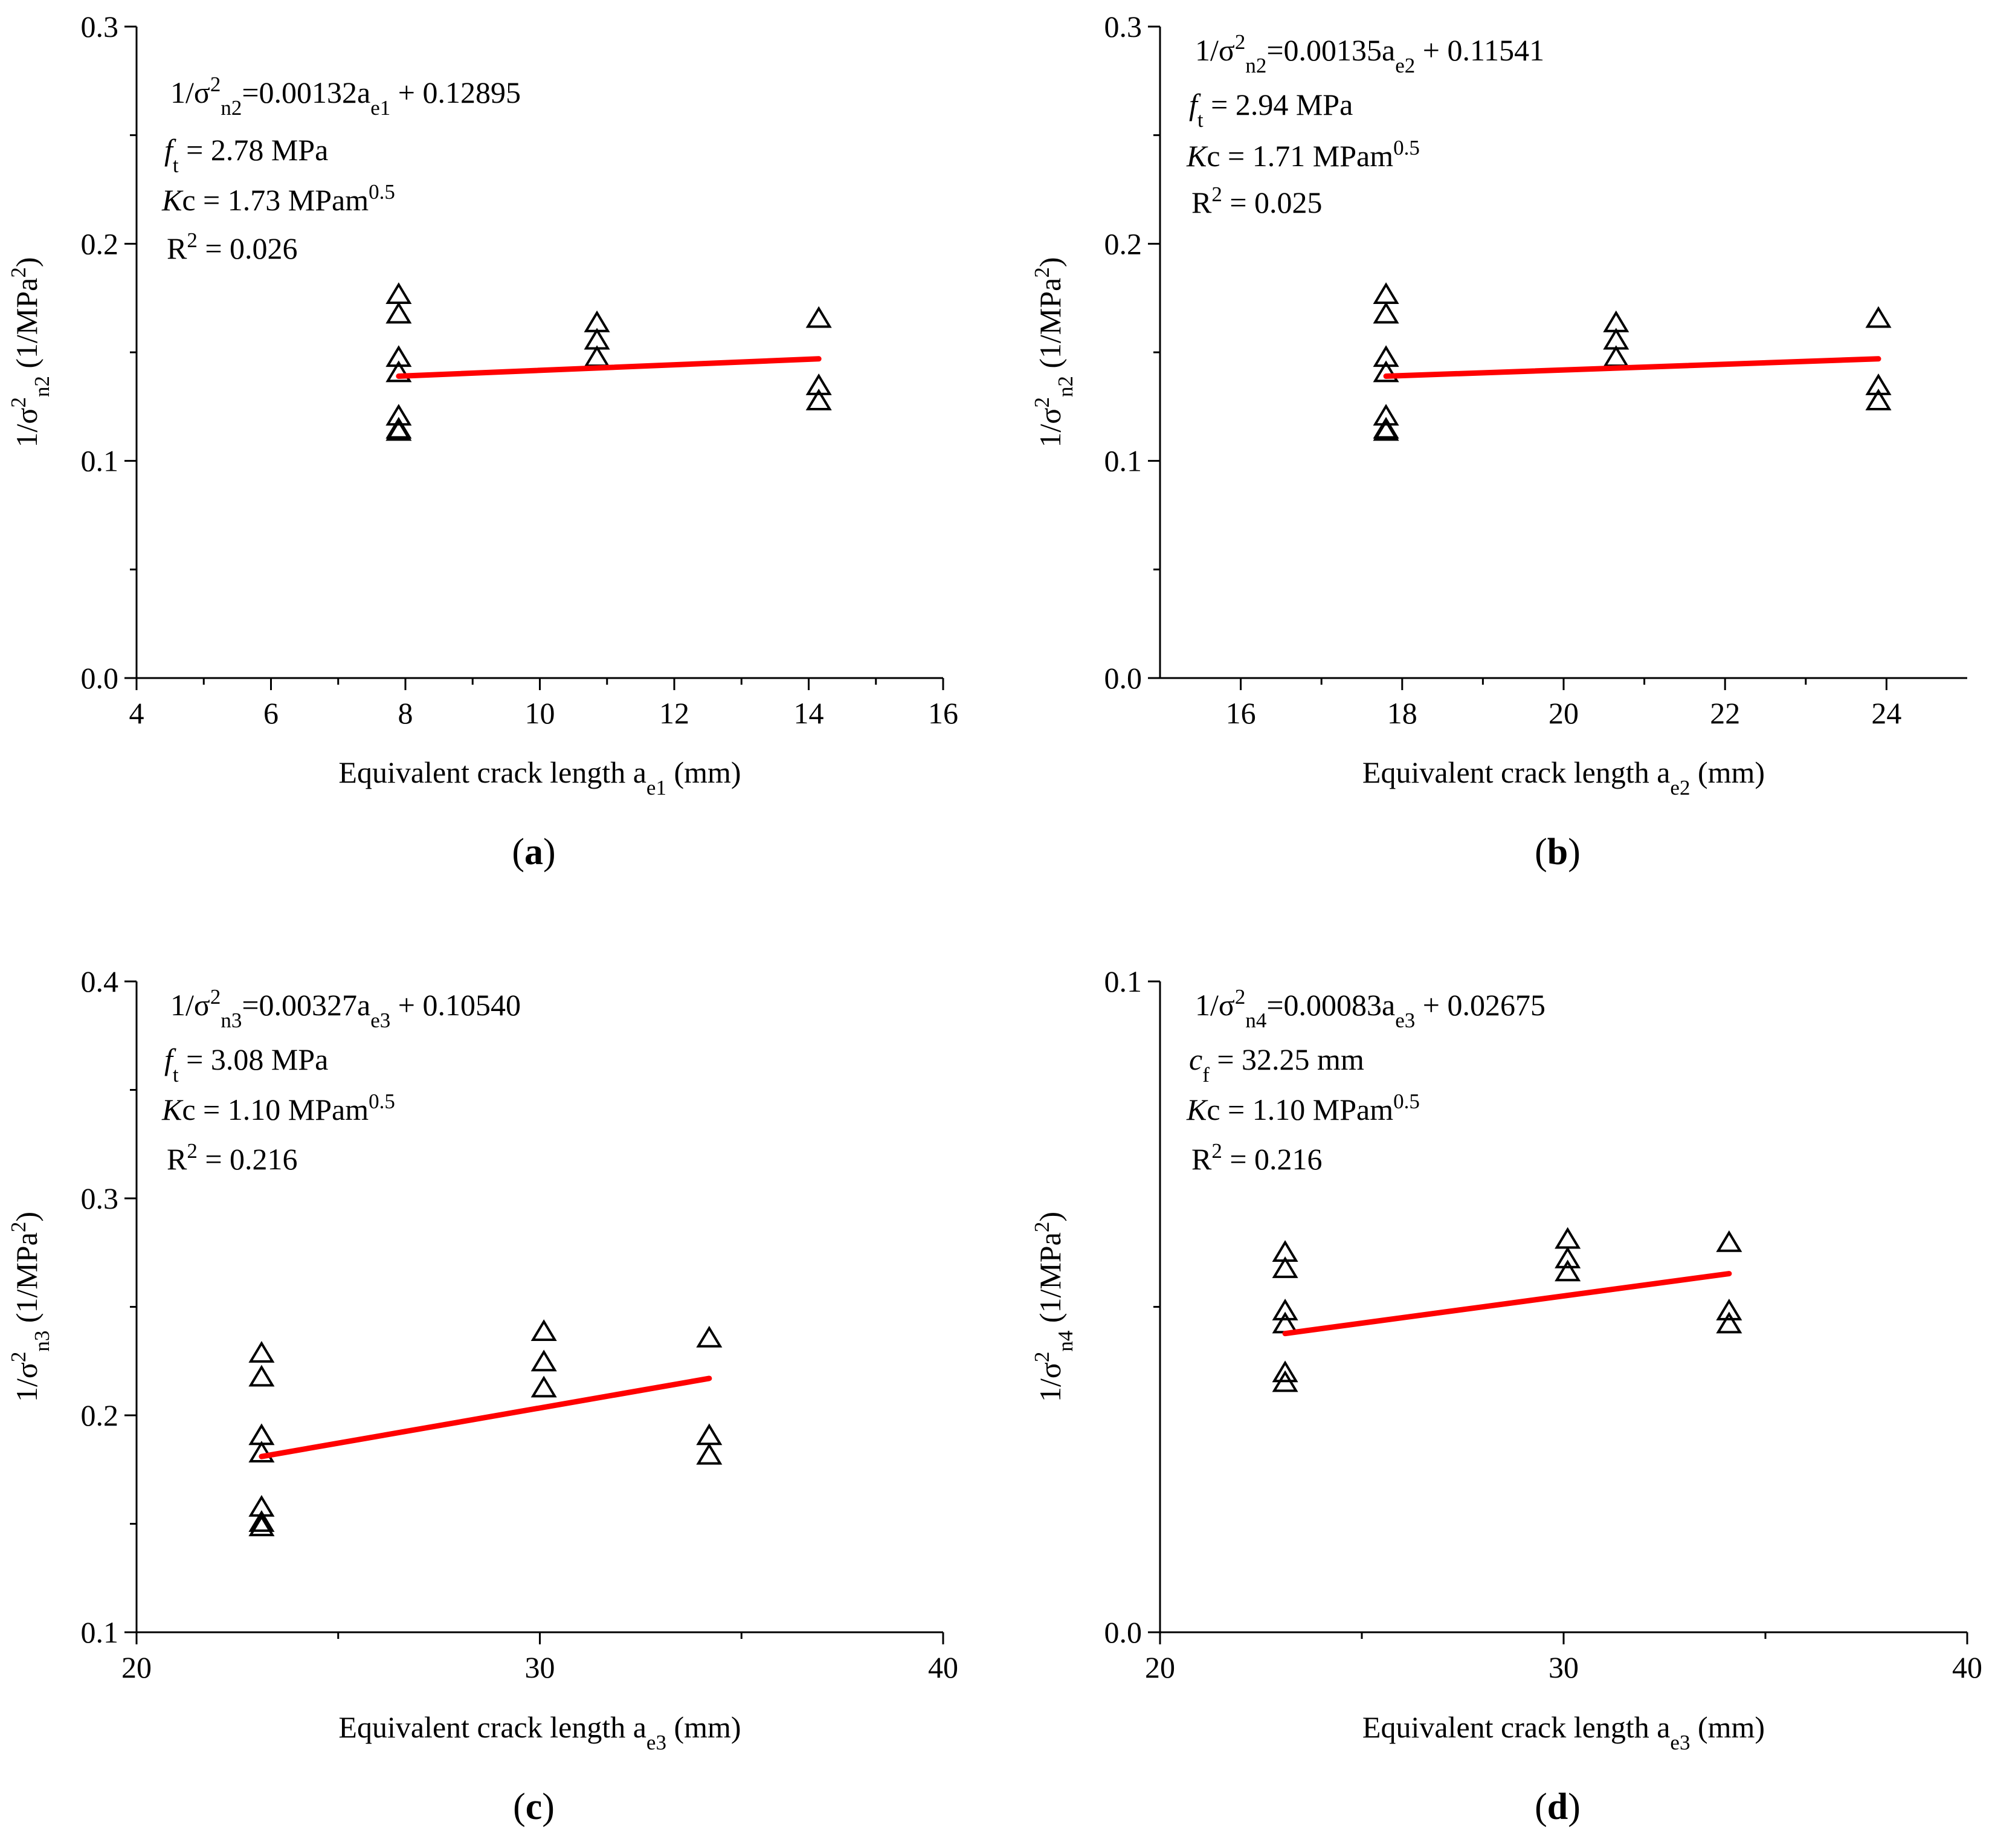 The height and width of the screenshot is (1848, 1995). Describe the element at coordinates (674, 713) in the screenshot. I see `x-tick-label: 12` at that location.